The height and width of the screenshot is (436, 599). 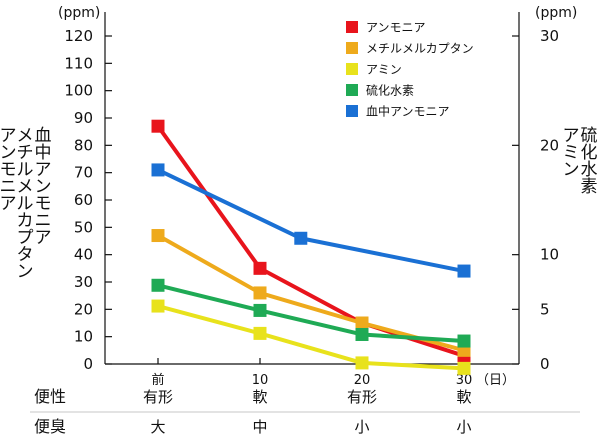 What do you see at coordinates (464, 380) in the screenshot?
I see `x-tick-label: 30` at bounding box center [464, 380].